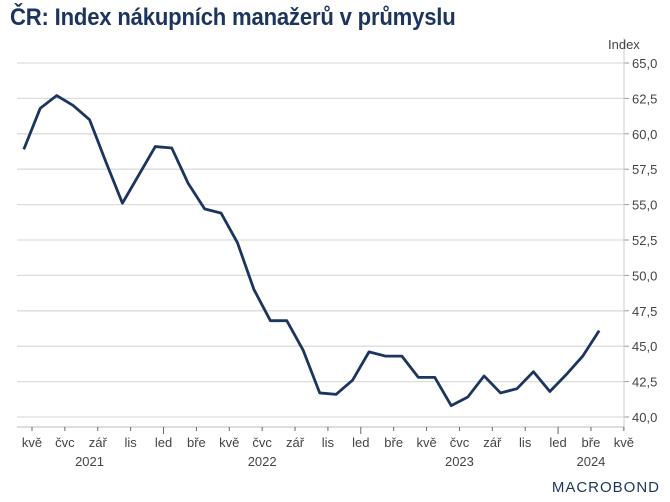  I want to click on y-tick-label: 42,5, so click(644, 382).